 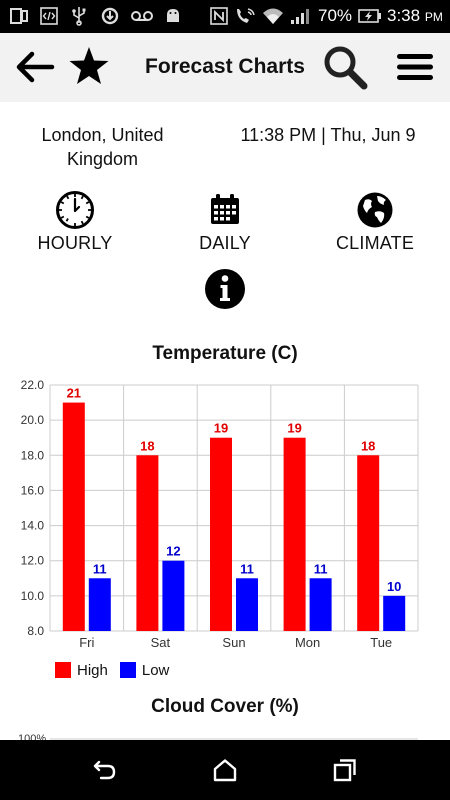 I want to click on temperature-chart-title: Temperature (C), so click(x=225, y=353).